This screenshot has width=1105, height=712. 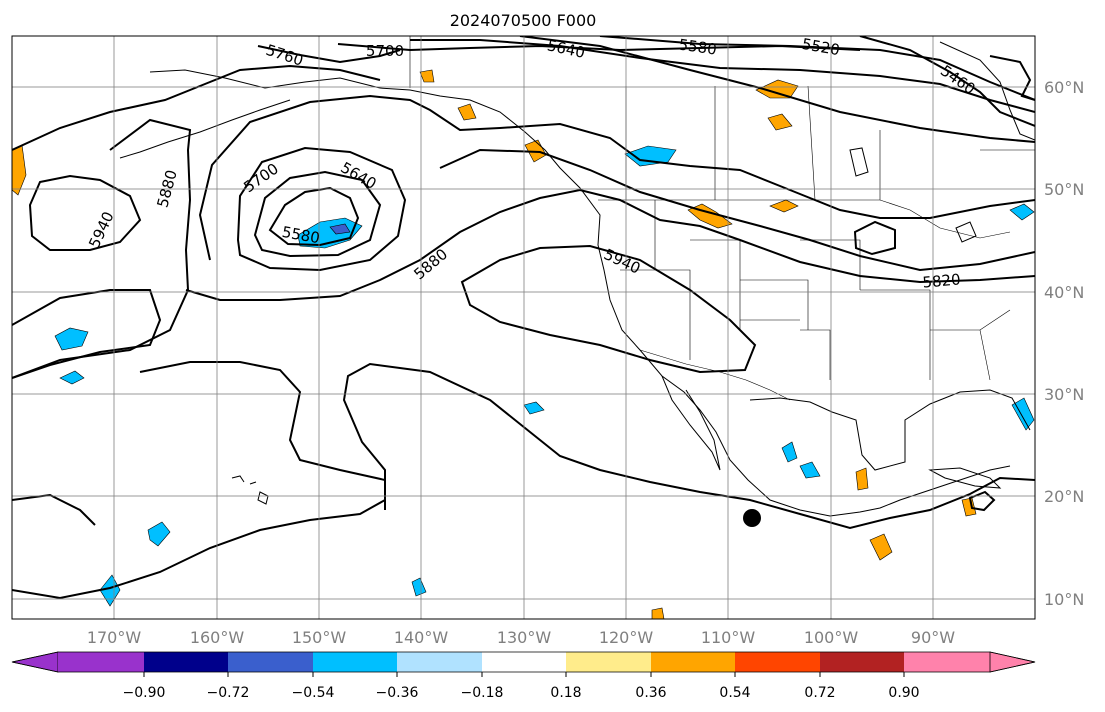 What do you see at coordinates (874, 238) in the screenshot?
I see `height-contour-5820-east` at bounding box center [874, 238].